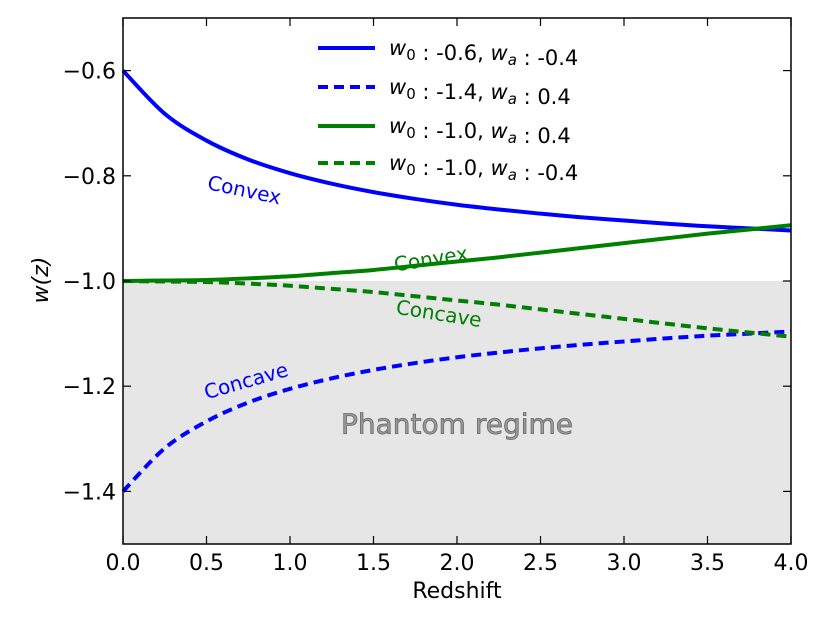 This screenshot has width=830, height=627. Describe the element at coordinates (373, 563) in the screenshot. I see `x-tick-label: 1.5` at that location.